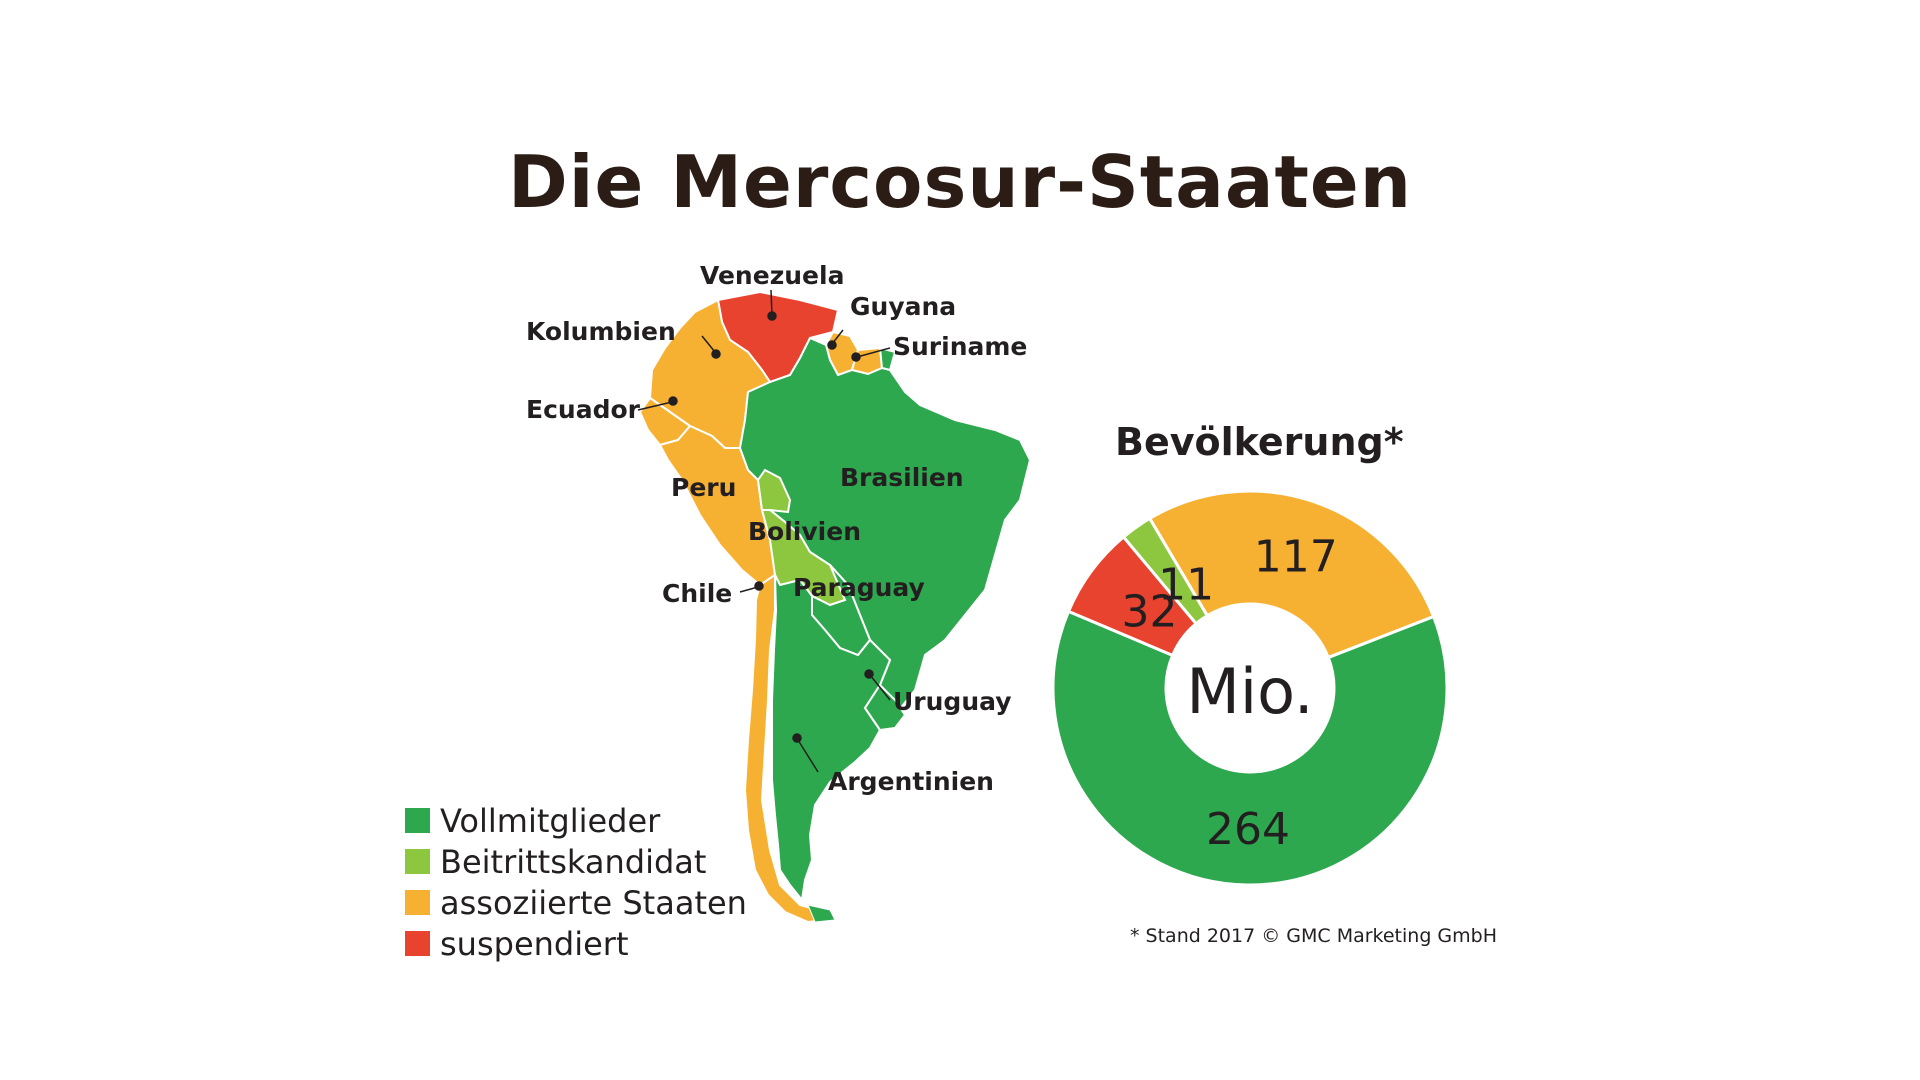 The image size is (1920, 1080). I want to click on chart-title: Bevölkerung*, so click(1259, 442).